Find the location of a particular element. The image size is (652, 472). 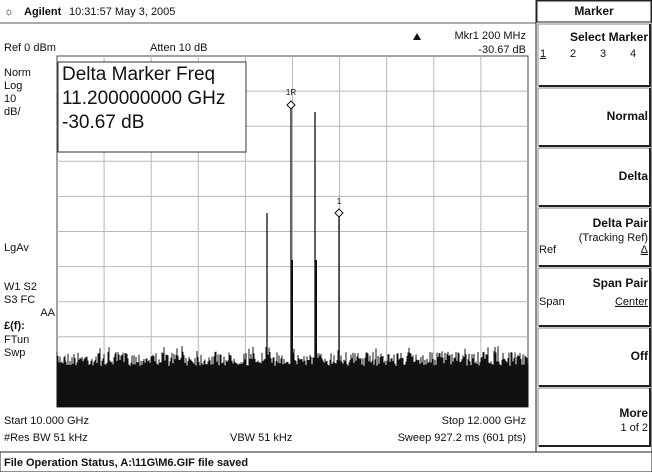

side-label: Norm is located at coordinates (17, 73).